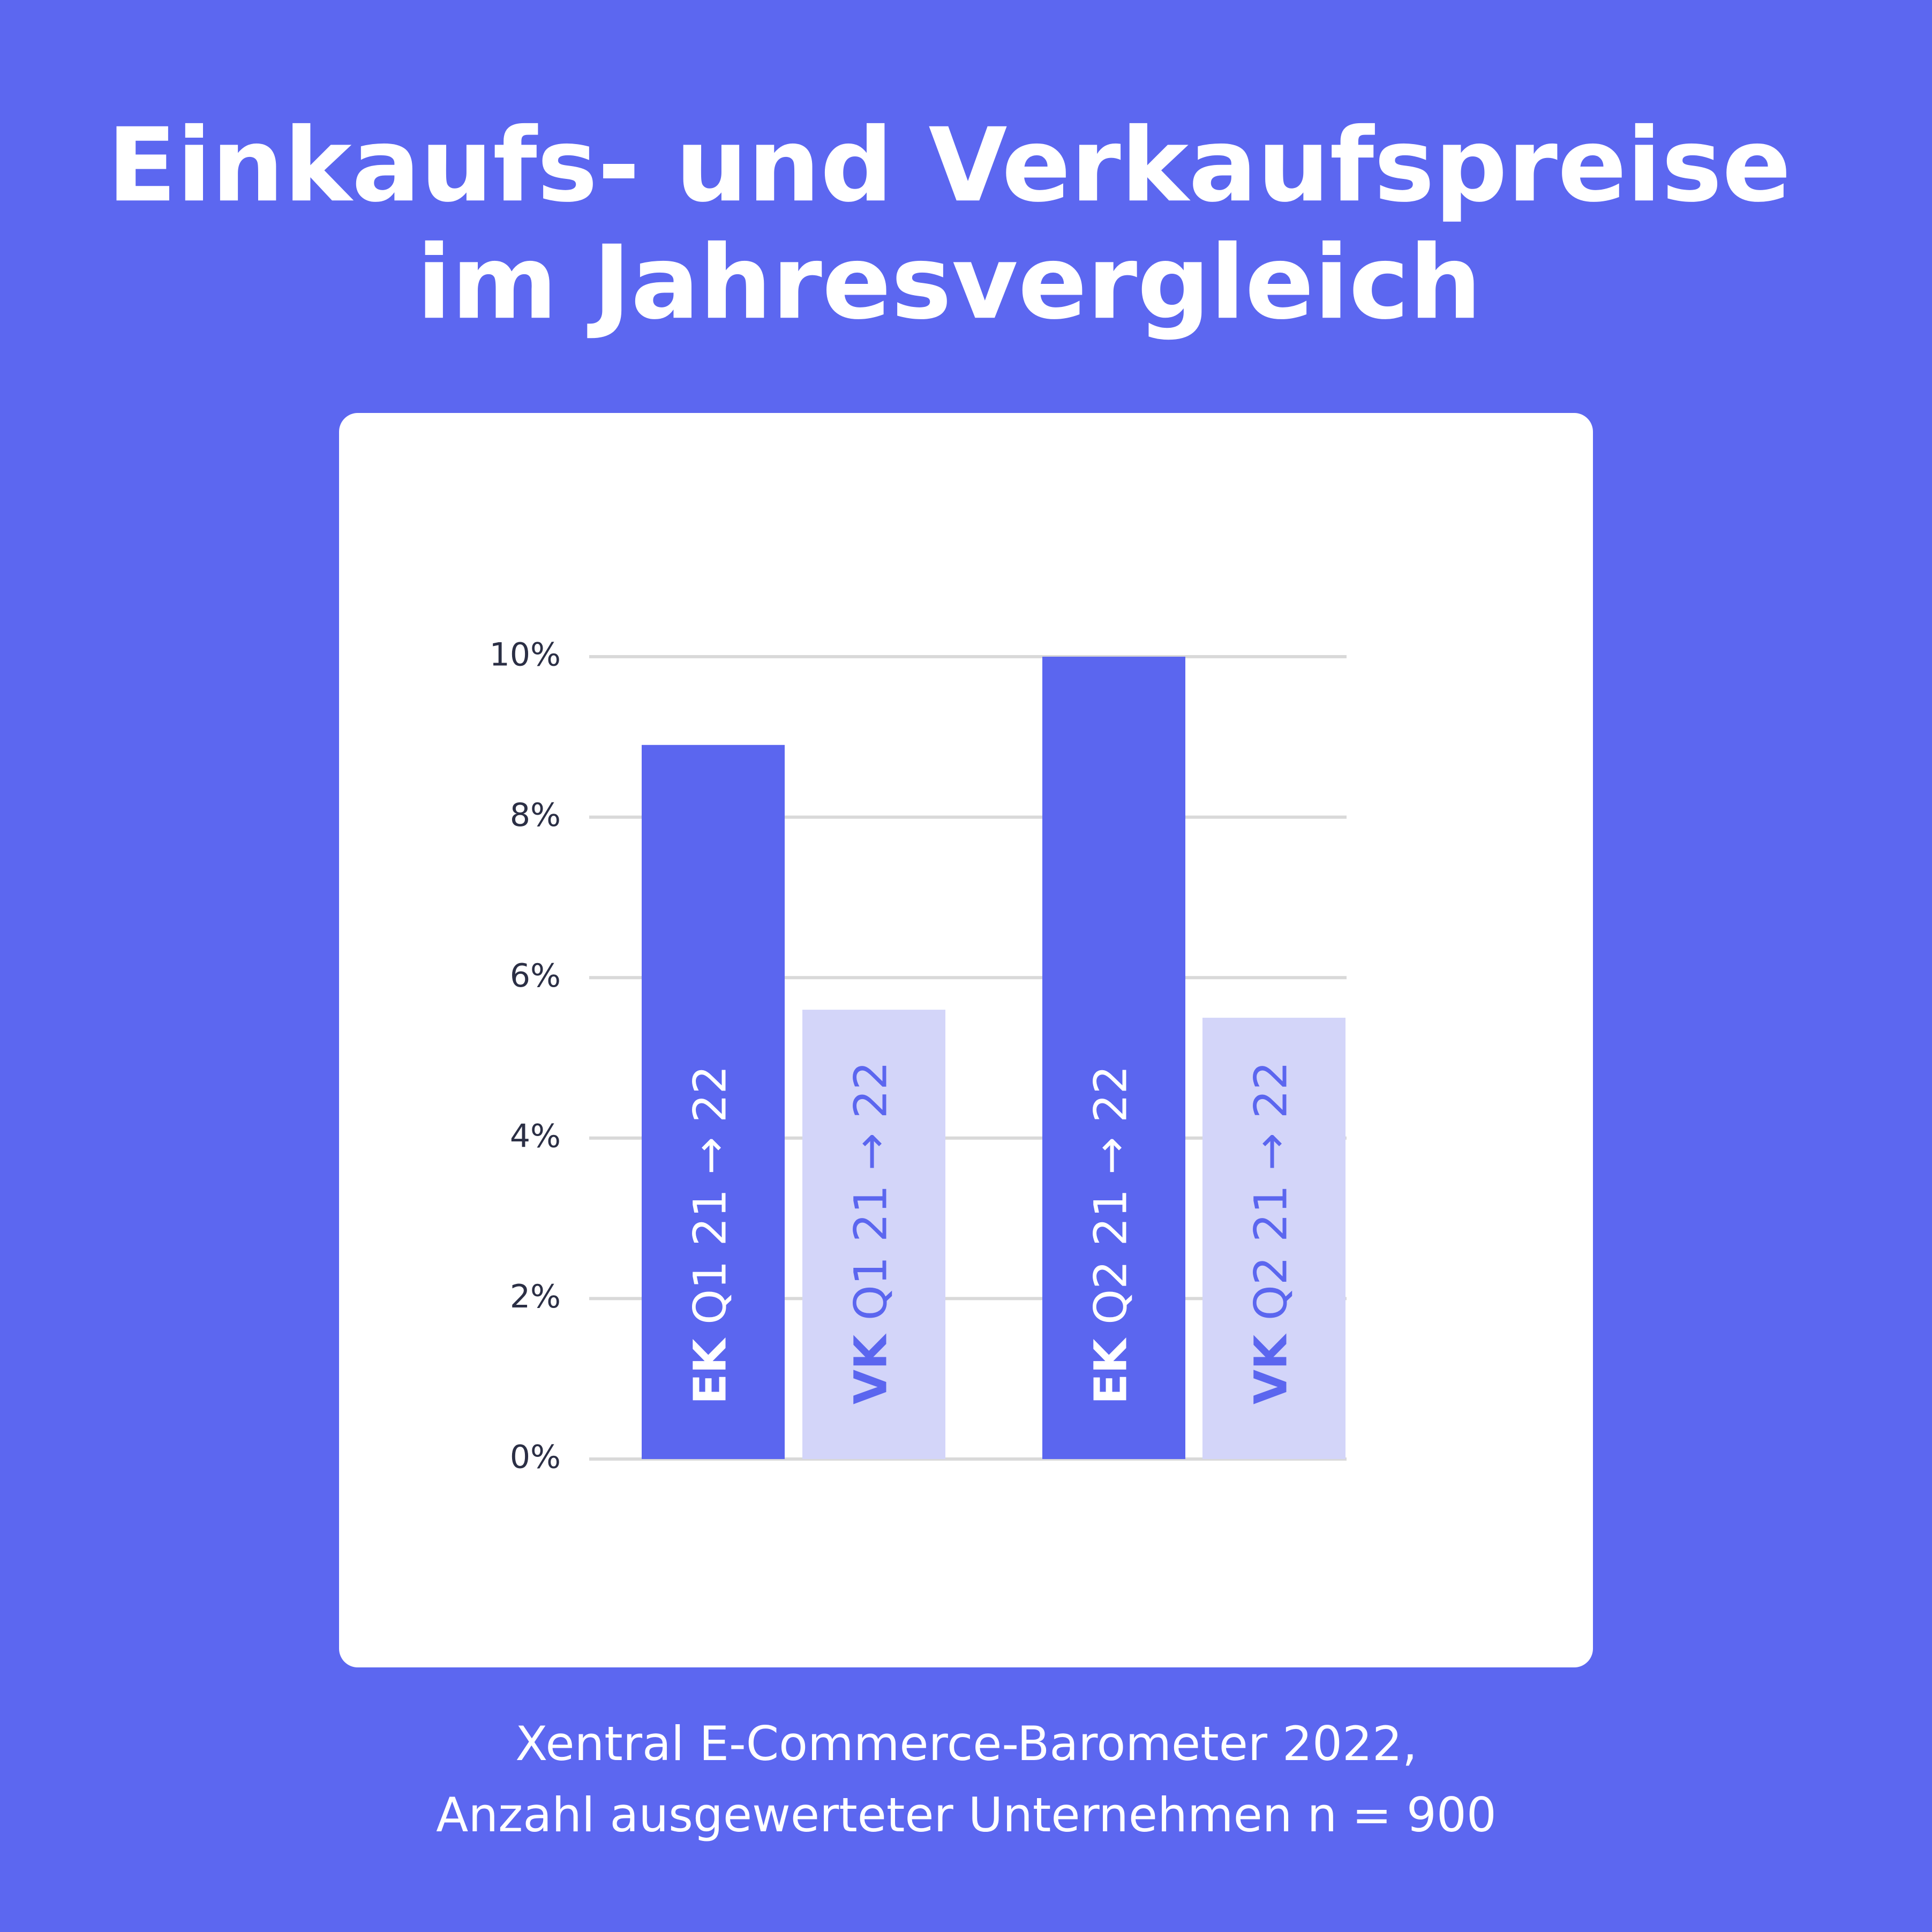  Describe the element at coordinates (536, 1296) in the screenshot. I see `y-tick-label: 2%` at that location.